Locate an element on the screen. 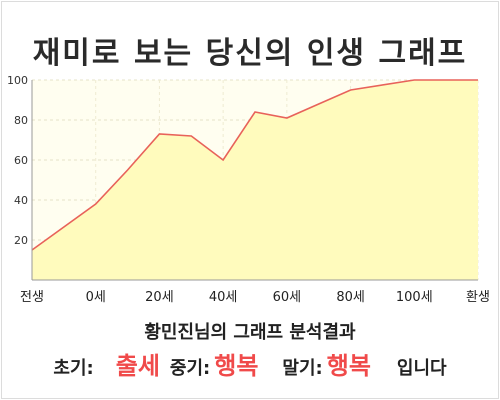 The image size is (500, 400). y-tick-labels: 20 40 60 80 100 is located at coordinates (17, 160).